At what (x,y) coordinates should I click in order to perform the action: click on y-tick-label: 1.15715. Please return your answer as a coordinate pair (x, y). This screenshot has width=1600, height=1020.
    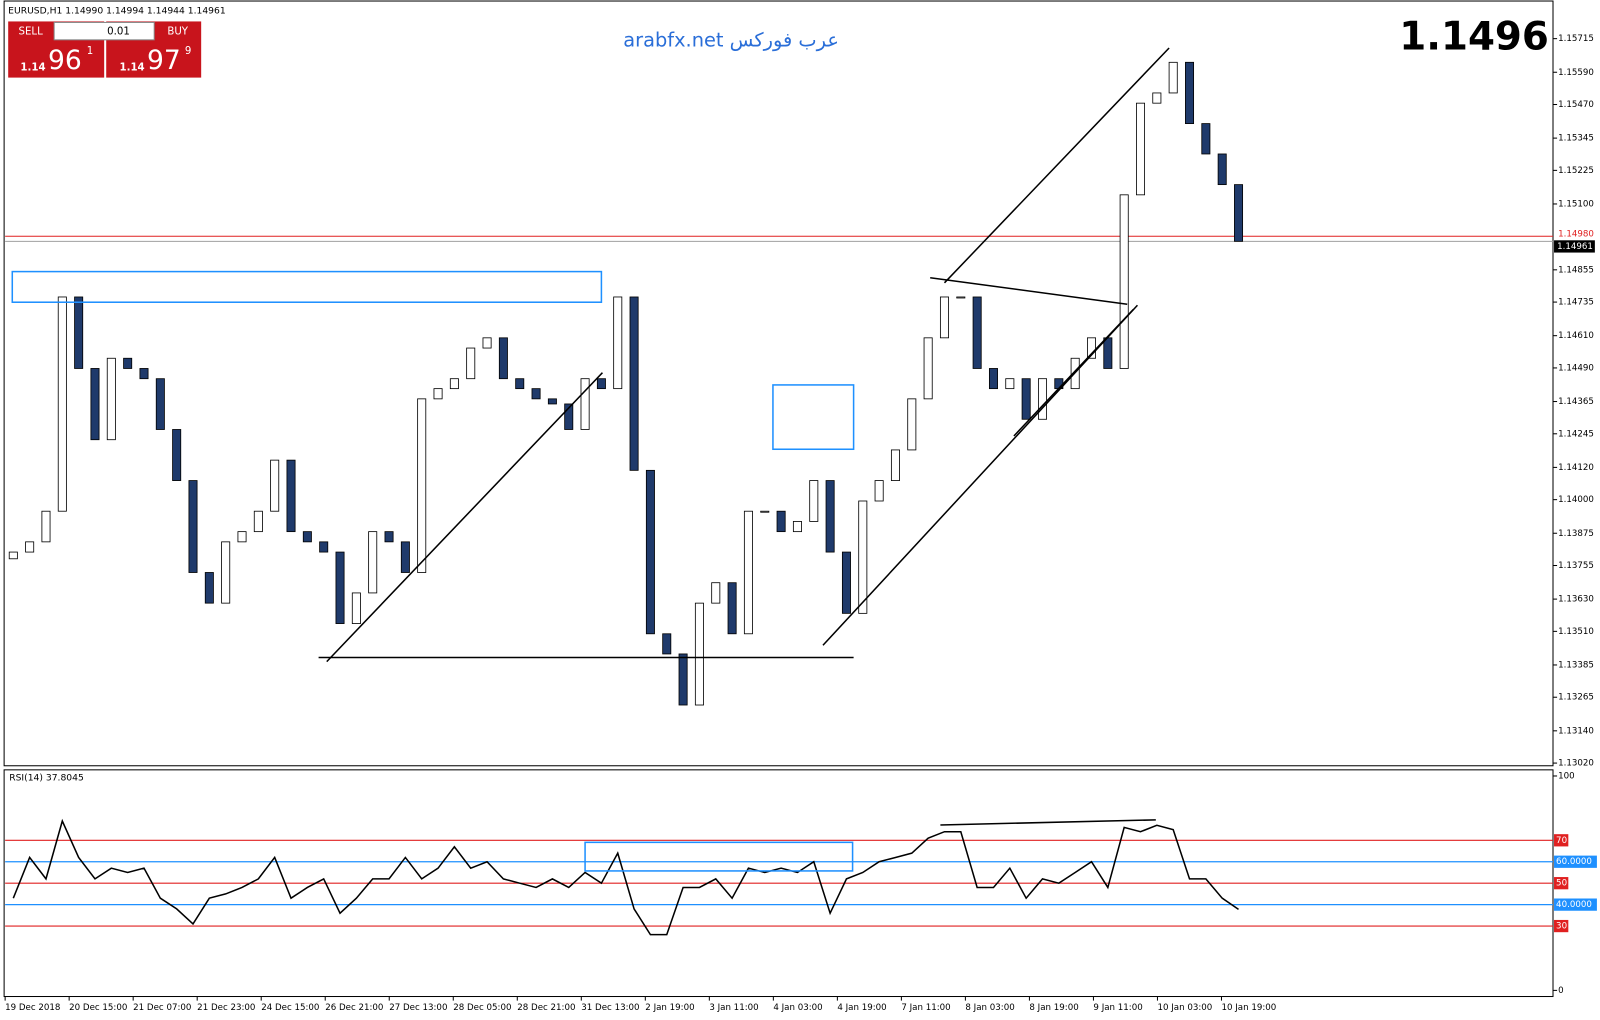
    Looking at the image, I should click on (1576, 39).